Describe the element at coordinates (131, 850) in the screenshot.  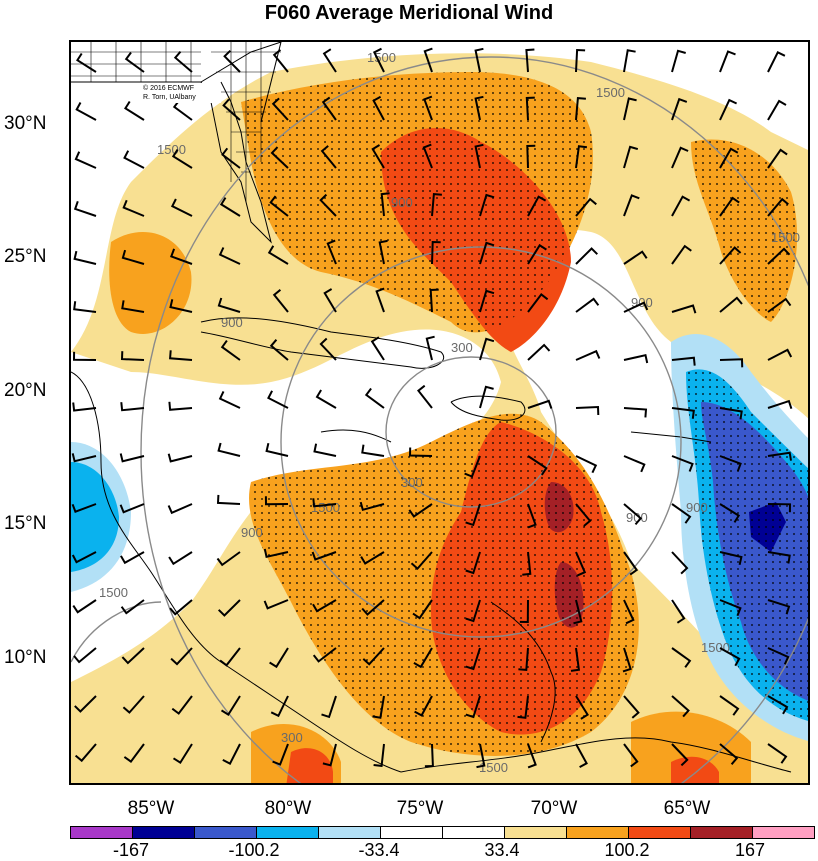
I see `colorbar-label: -167` at that location.